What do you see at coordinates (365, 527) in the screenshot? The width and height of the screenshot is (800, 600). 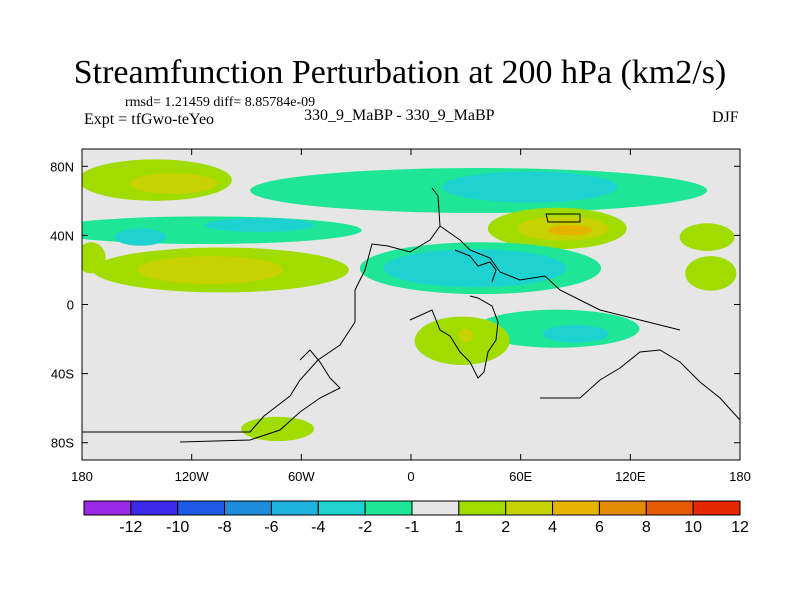 I see `colorbar-label-5: -2` at bounding box center [365, 527].